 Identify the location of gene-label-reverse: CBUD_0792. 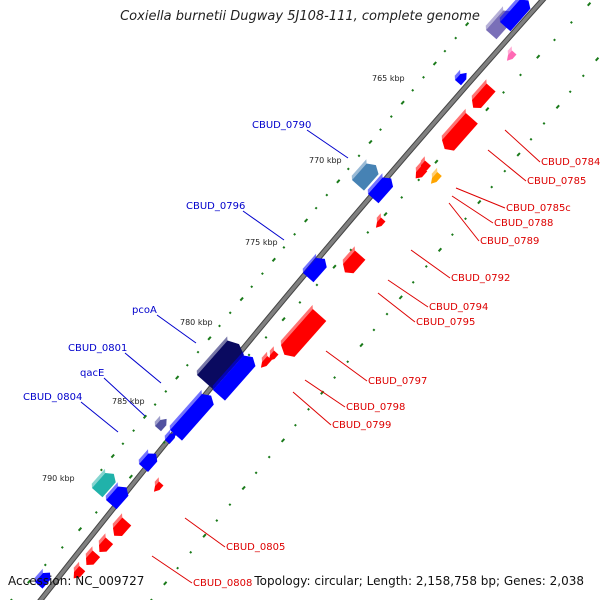
(480, 278).